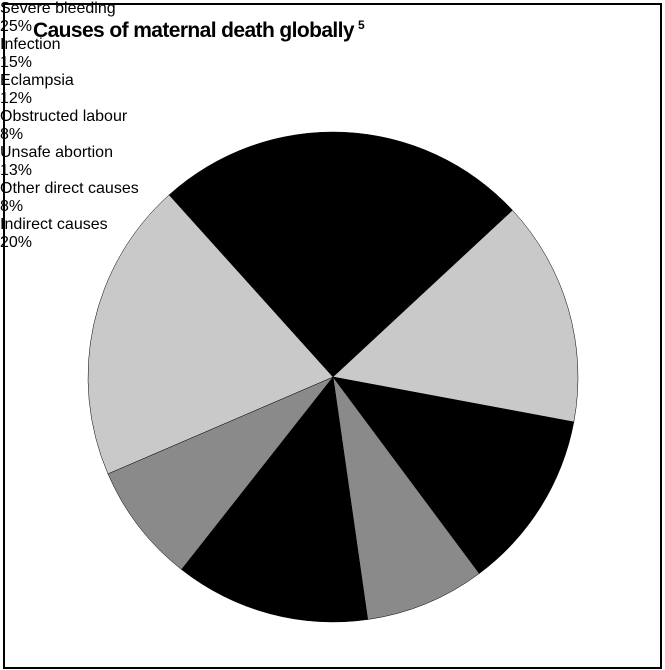  I want to click on slice-label: Eclampsia 12%, so click(332, 90).